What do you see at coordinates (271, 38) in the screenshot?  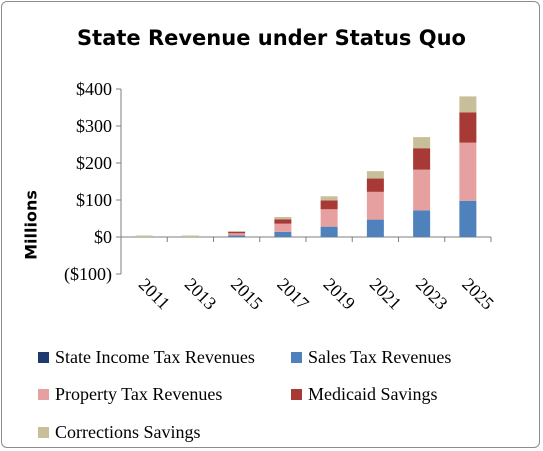 I see `chart-title: State Revenue under Status Quo` at bounding box center [271, 38].